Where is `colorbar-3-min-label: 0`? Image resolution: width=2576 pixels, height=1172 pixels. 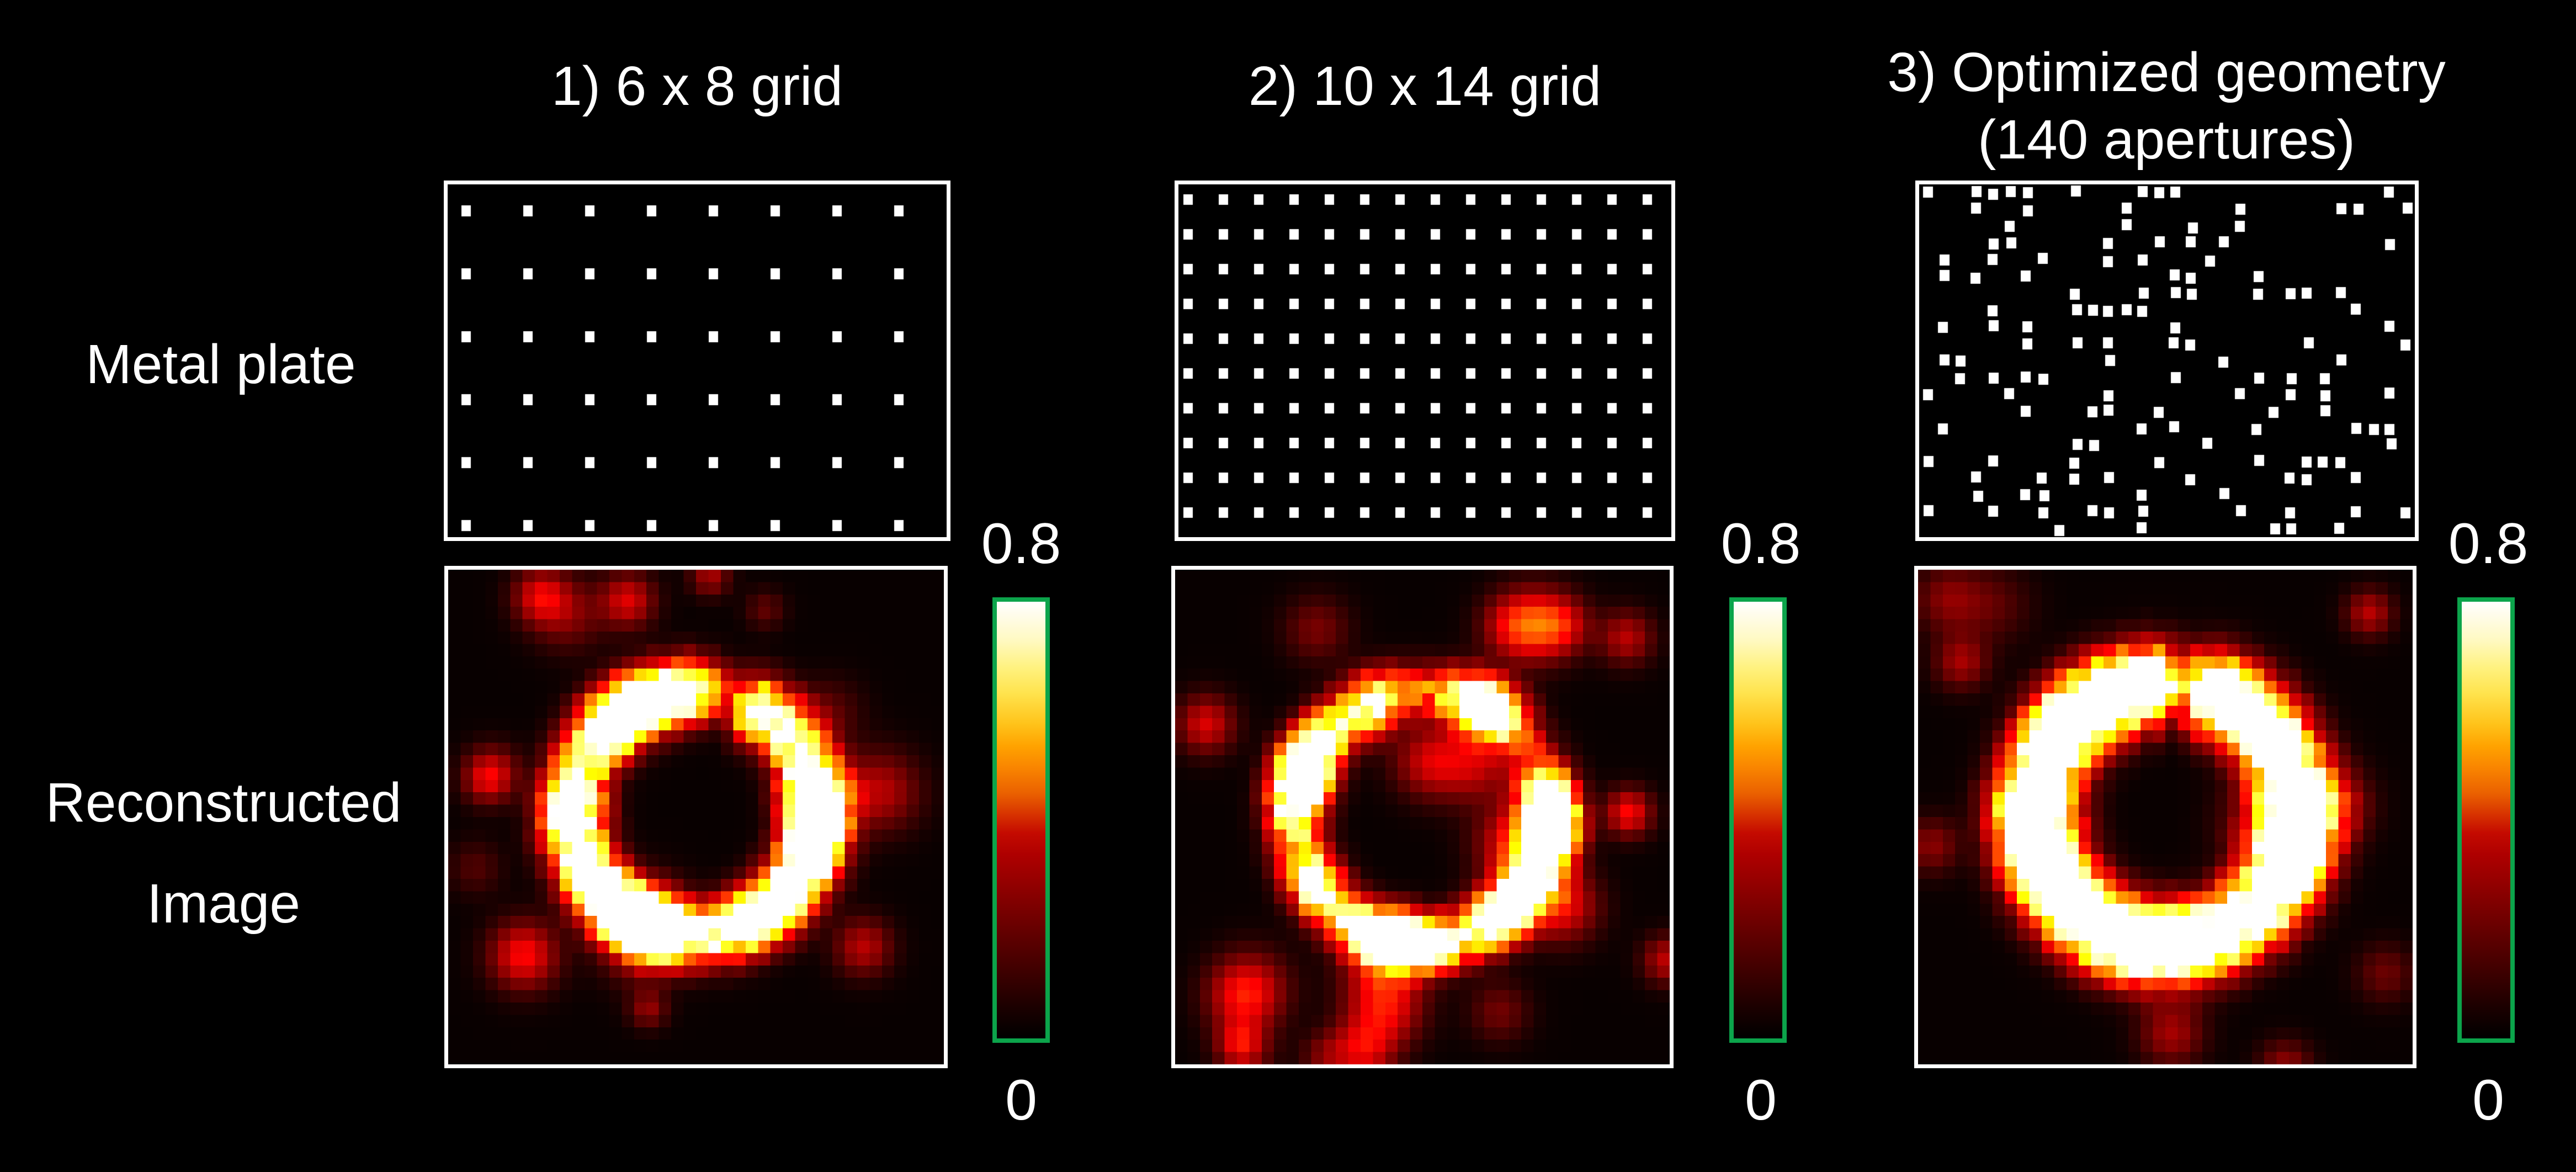 colorbar-3-min-label: 0 is located at coordinates (2488, 1100).